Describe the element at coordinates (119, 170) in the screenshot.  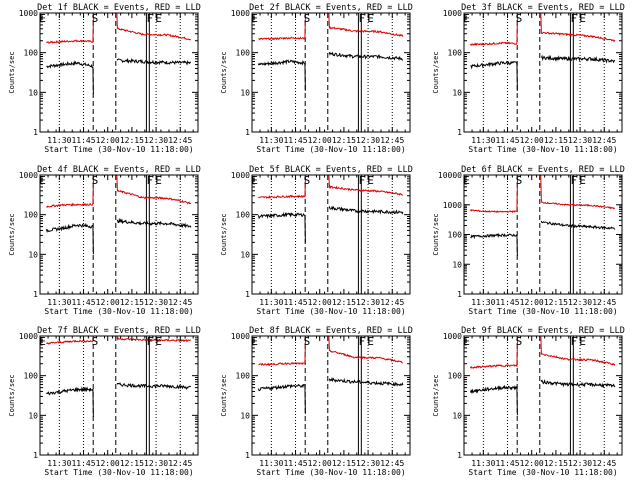
I see `panel-title: Det 4f BLACK = Events, RED = LLD` at that location.